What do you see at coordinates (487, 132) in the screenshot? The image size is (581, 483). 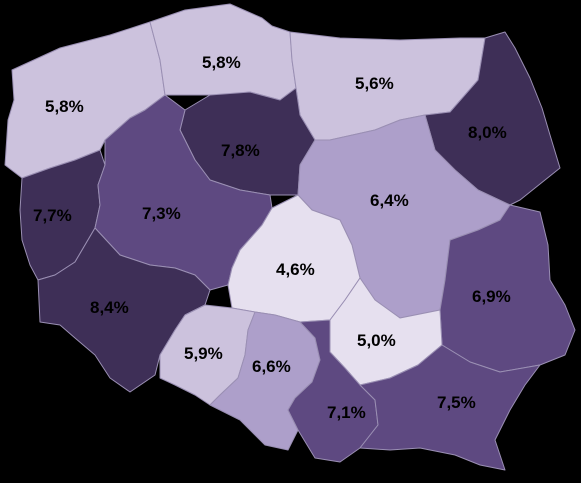 I see `region-label-podlaskie: 8,0%` at bounding box center [487, 132].